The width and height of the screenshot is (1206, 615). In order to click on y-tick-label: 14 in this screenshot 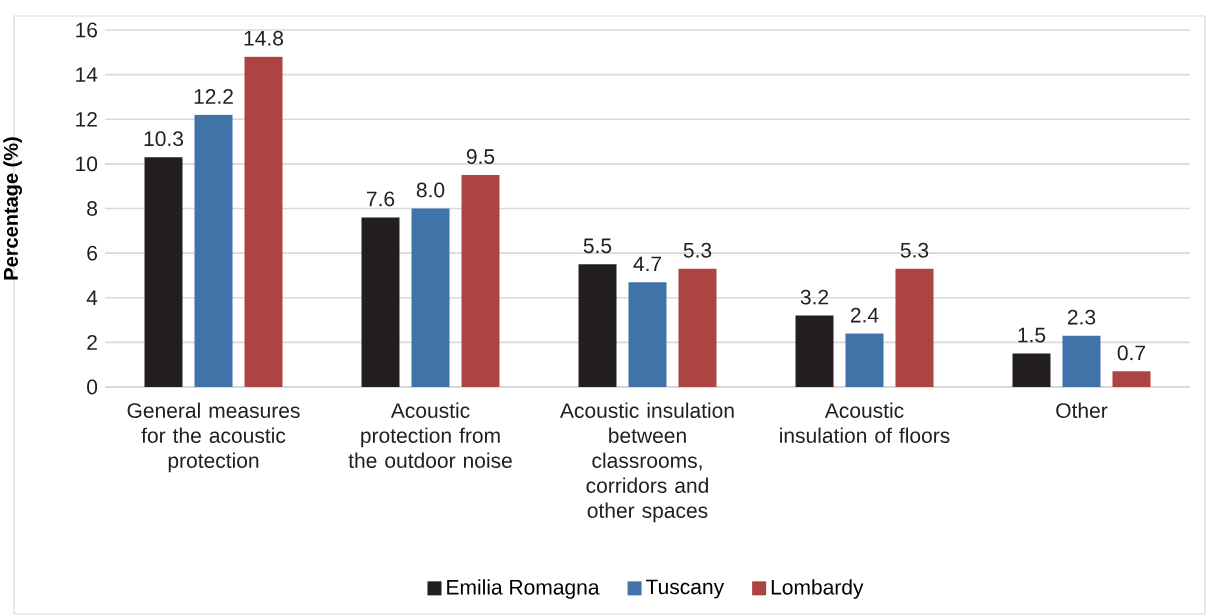, I will do `click(87, 74)`.